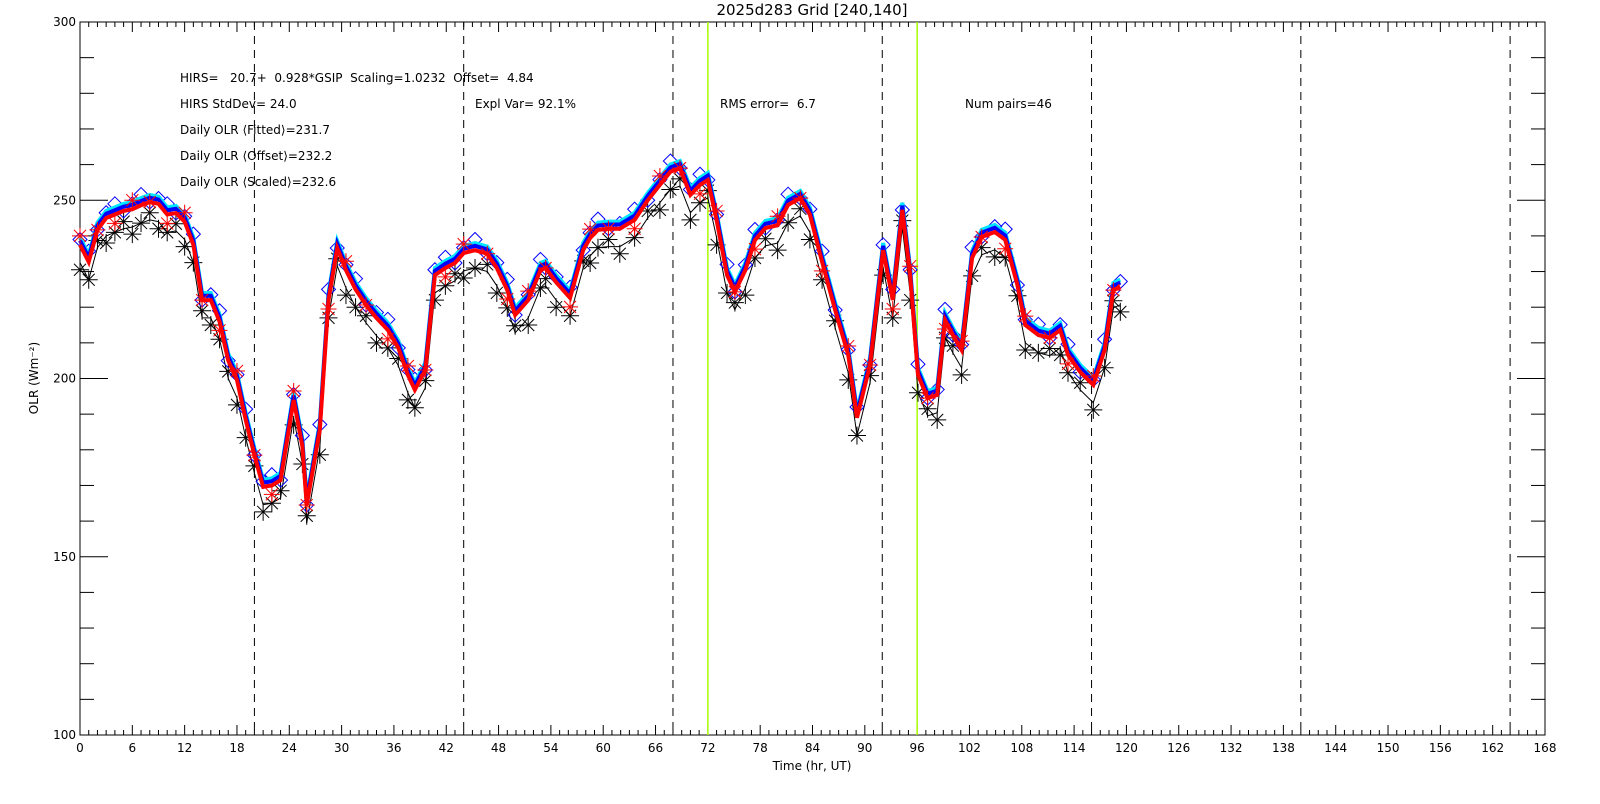 This screenshot has height=804, width=1600. I want to click on daily-offset-annotation: Daily OLR ⟨Offset⟩=232.2, so click(256, 156).